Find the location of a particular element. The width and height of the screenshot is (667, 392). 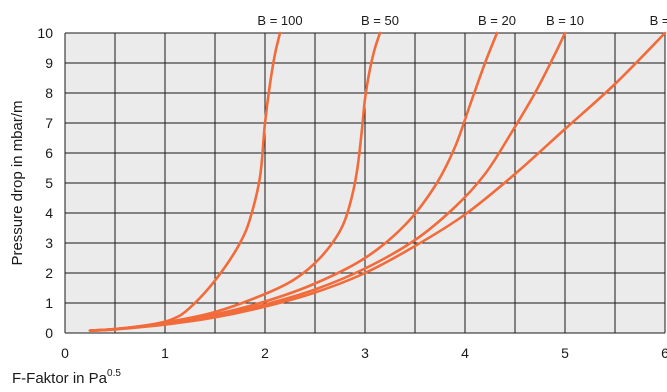

x-tick-labels: 0 1 2 3 4 5 6 is located at coordinates (364, 353).